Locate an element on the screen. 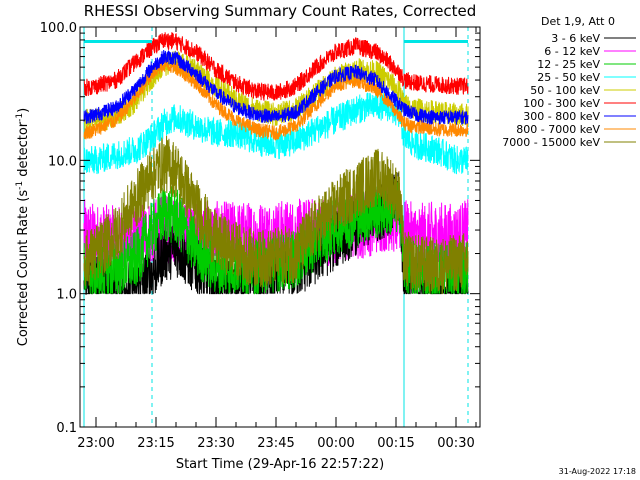 This screenshot has width=640, height=480. series-100-300-kev is located at coordinates (276, 66).